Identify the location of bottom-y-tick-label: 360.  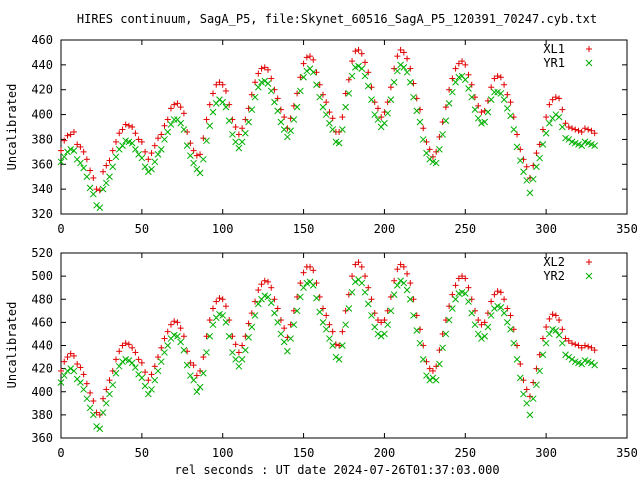
(42, 438).